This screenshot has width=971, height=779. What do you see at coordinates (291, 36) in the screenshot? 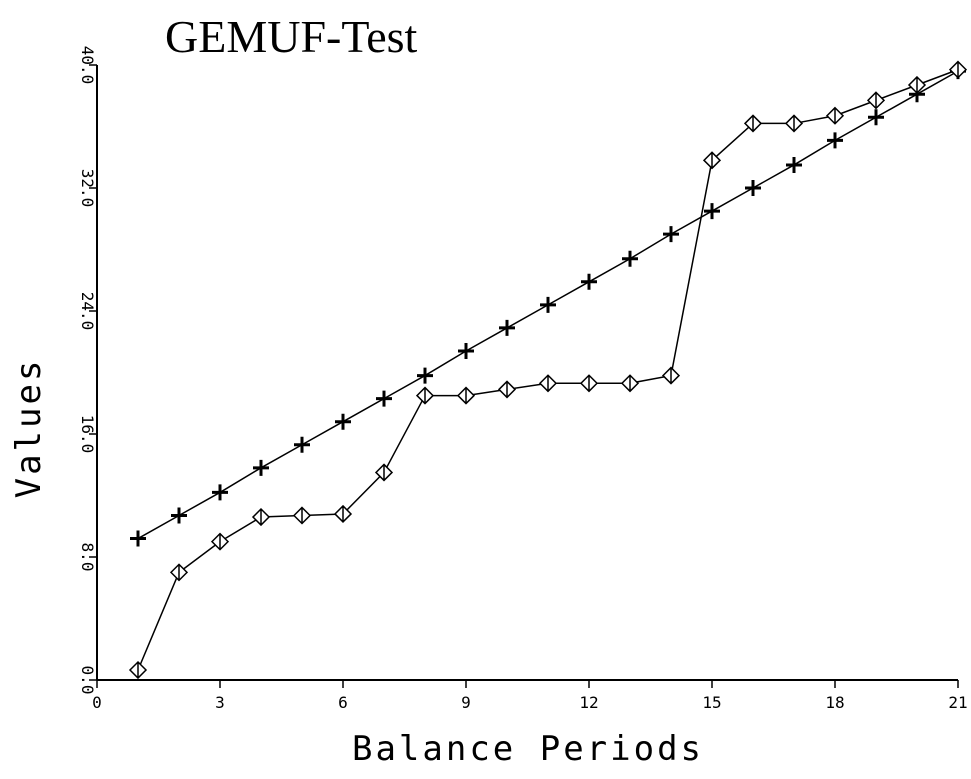
I see `chart-title: GEMUF-Test` at bounding box center [291, 36].